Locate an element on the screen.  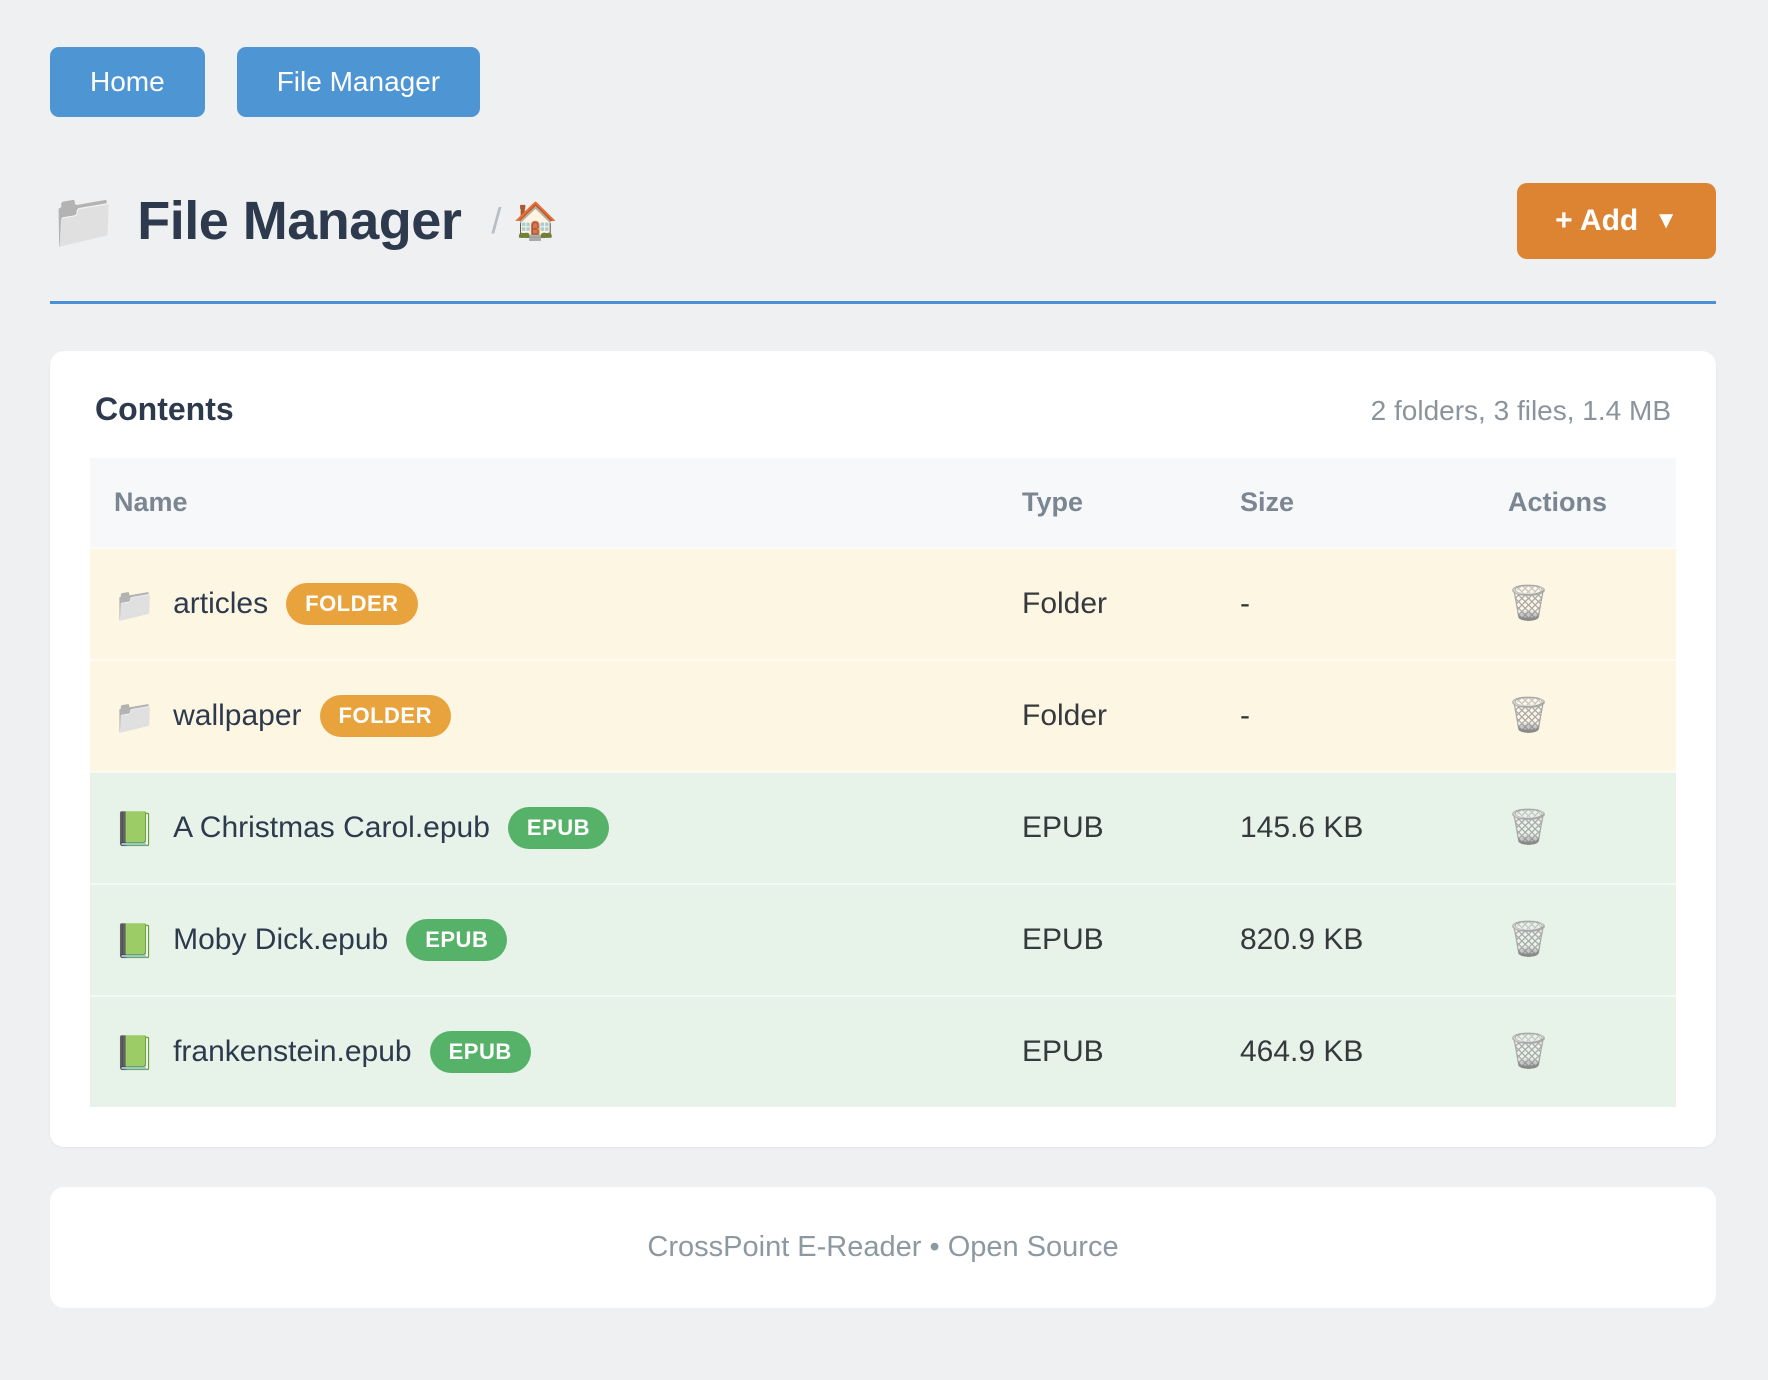
file-name: wallpaper is located at coordinates (237, 715).